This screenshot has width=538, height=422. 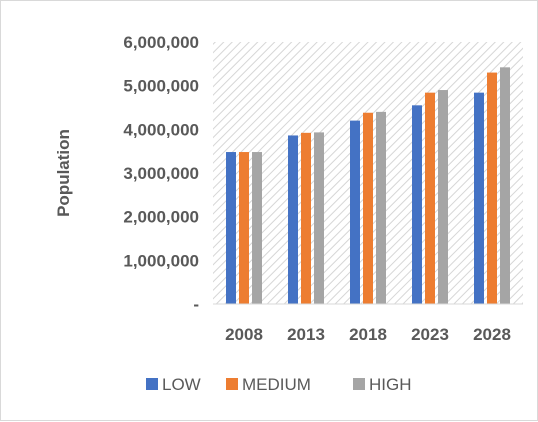 I want to click on legend-label-high: HIGH, so click(x=390, y=384).